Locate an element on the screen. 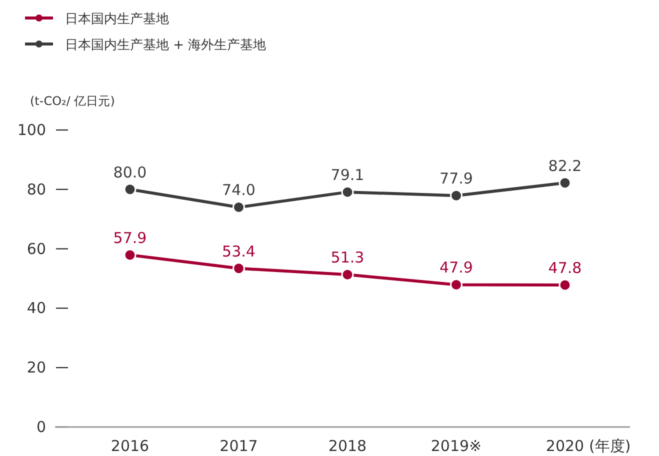 The image size is (659, 456). data-label: 80.0 is located at coordinates (130, 172).